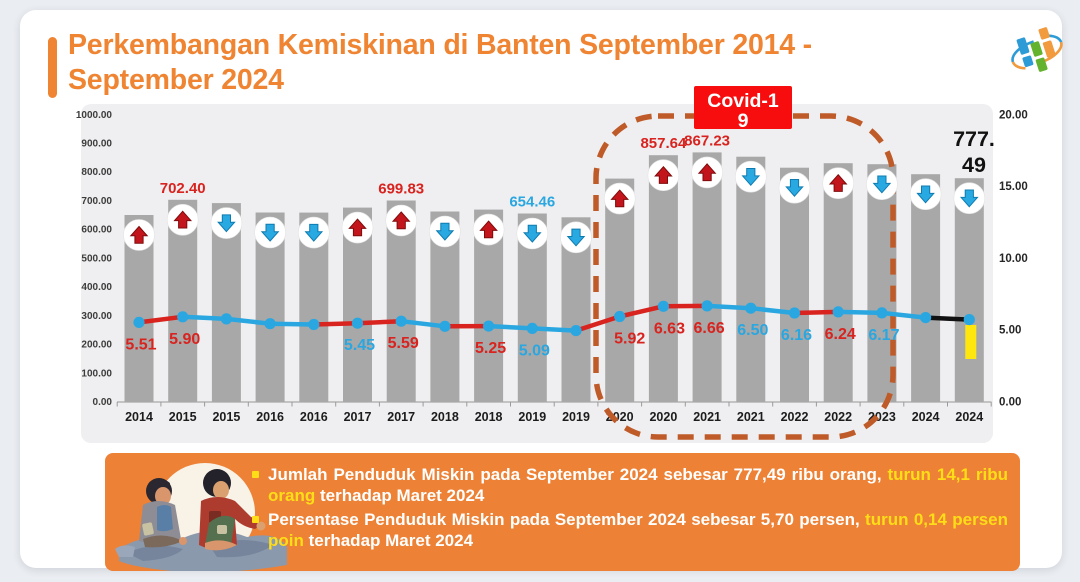  I want to click on right-axis-labels: 0.00 5.00 10.00 15.00 20.00, so click(1013, 258).